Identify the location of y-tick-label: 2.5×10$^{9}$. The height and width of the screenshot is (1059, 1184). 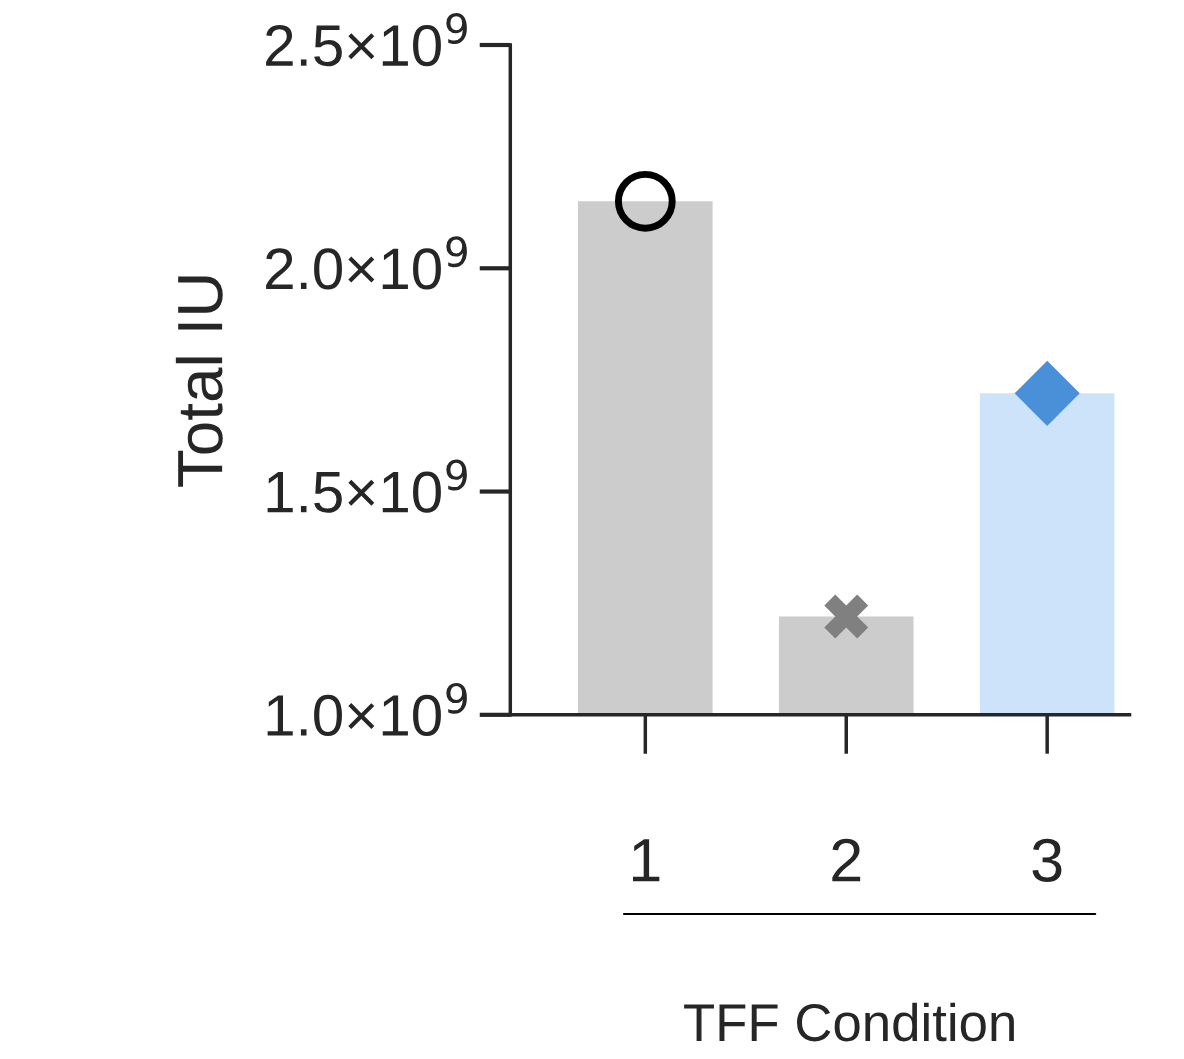
(366, 40).